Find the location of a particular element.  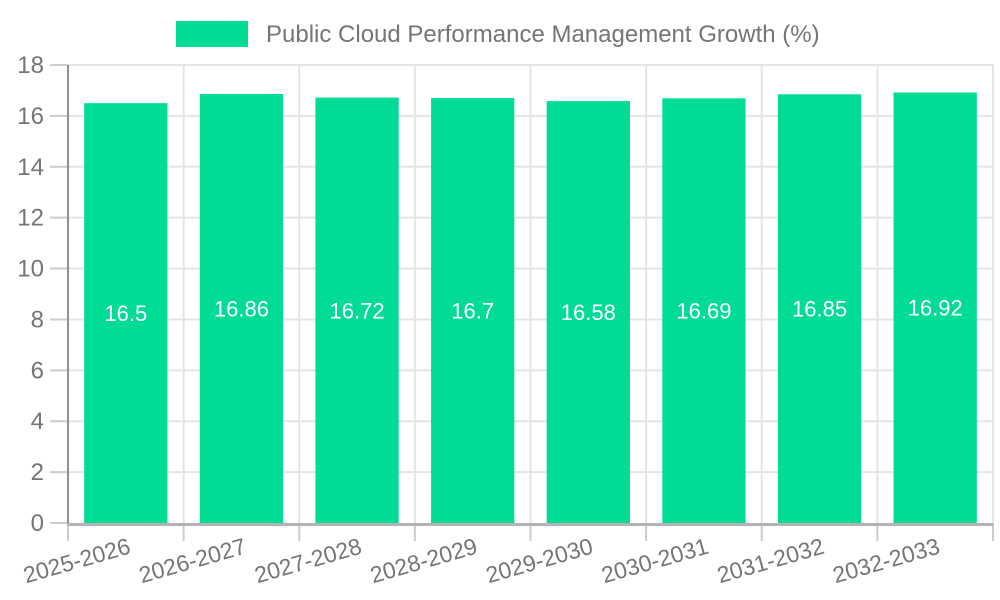

bar-value-label: 16.86 is located at coordinates (241, 309).